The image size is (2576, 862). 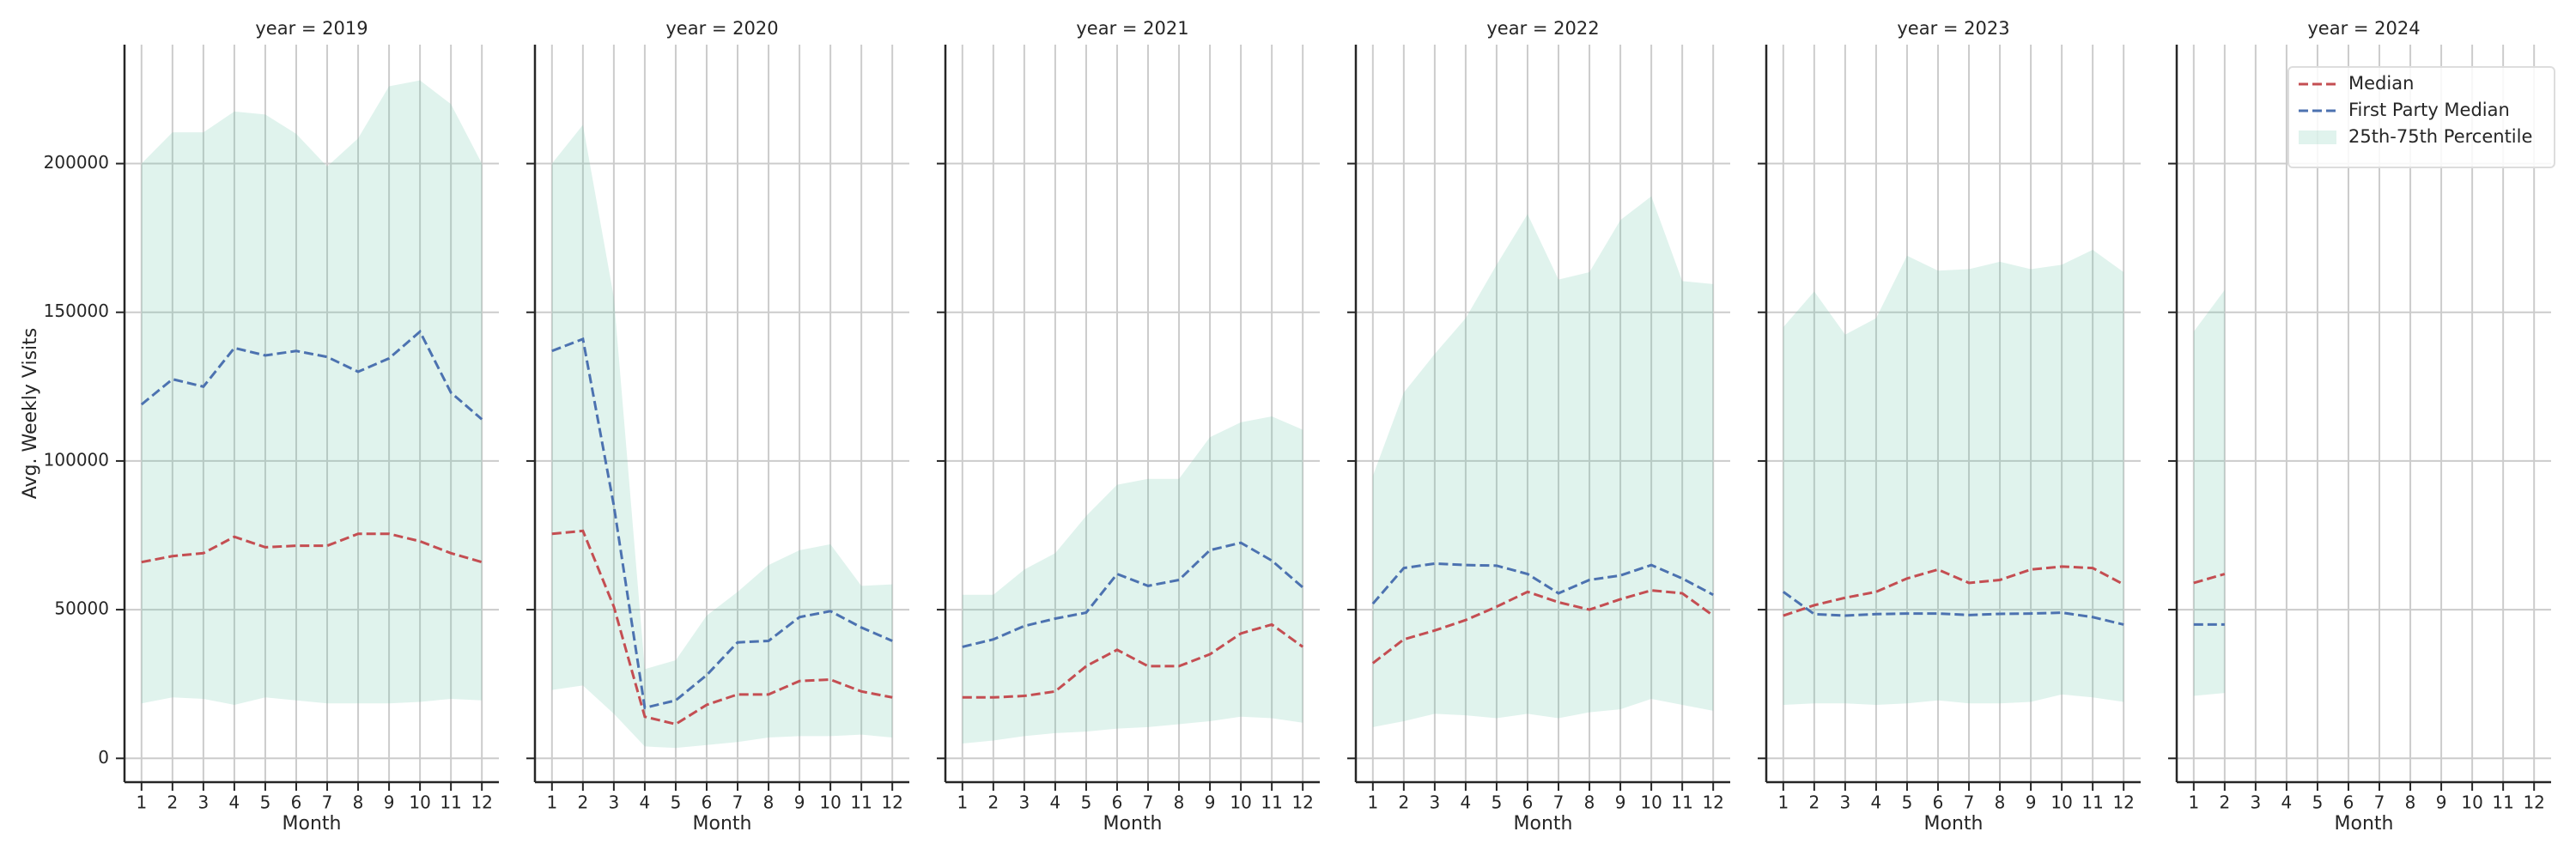 What do you see at coordinates (104, 757) in the screenshot?
I see `y-tick-label: 0` at bounding box center [104, 757].